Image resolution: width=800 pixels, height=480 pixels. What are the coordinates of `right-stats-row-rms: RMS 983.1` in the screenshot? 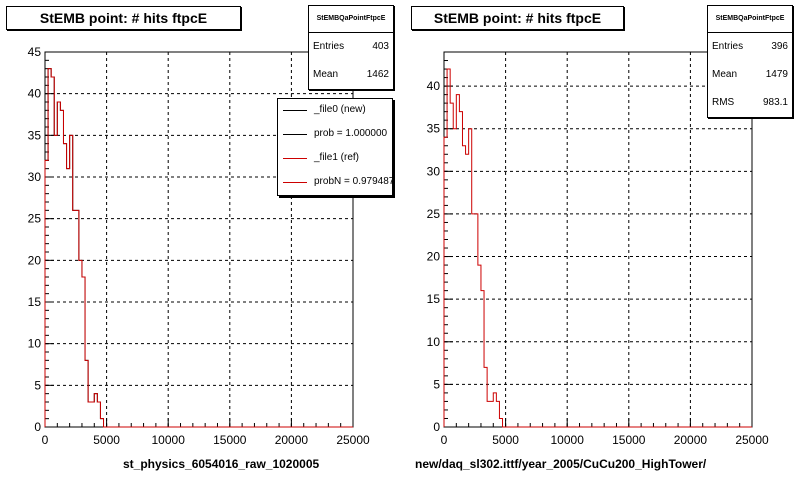 It's located at (750, 103).